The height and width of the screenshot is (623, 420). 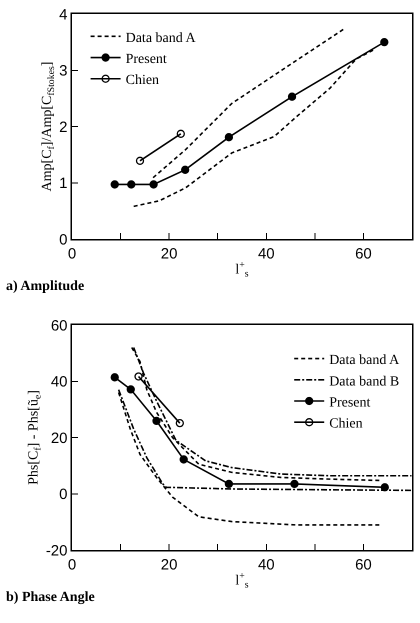 What do you see at coordinates (57, 551) in the screenshot?
I see `y-tick-label: -20` at bounding box center [57, 551].